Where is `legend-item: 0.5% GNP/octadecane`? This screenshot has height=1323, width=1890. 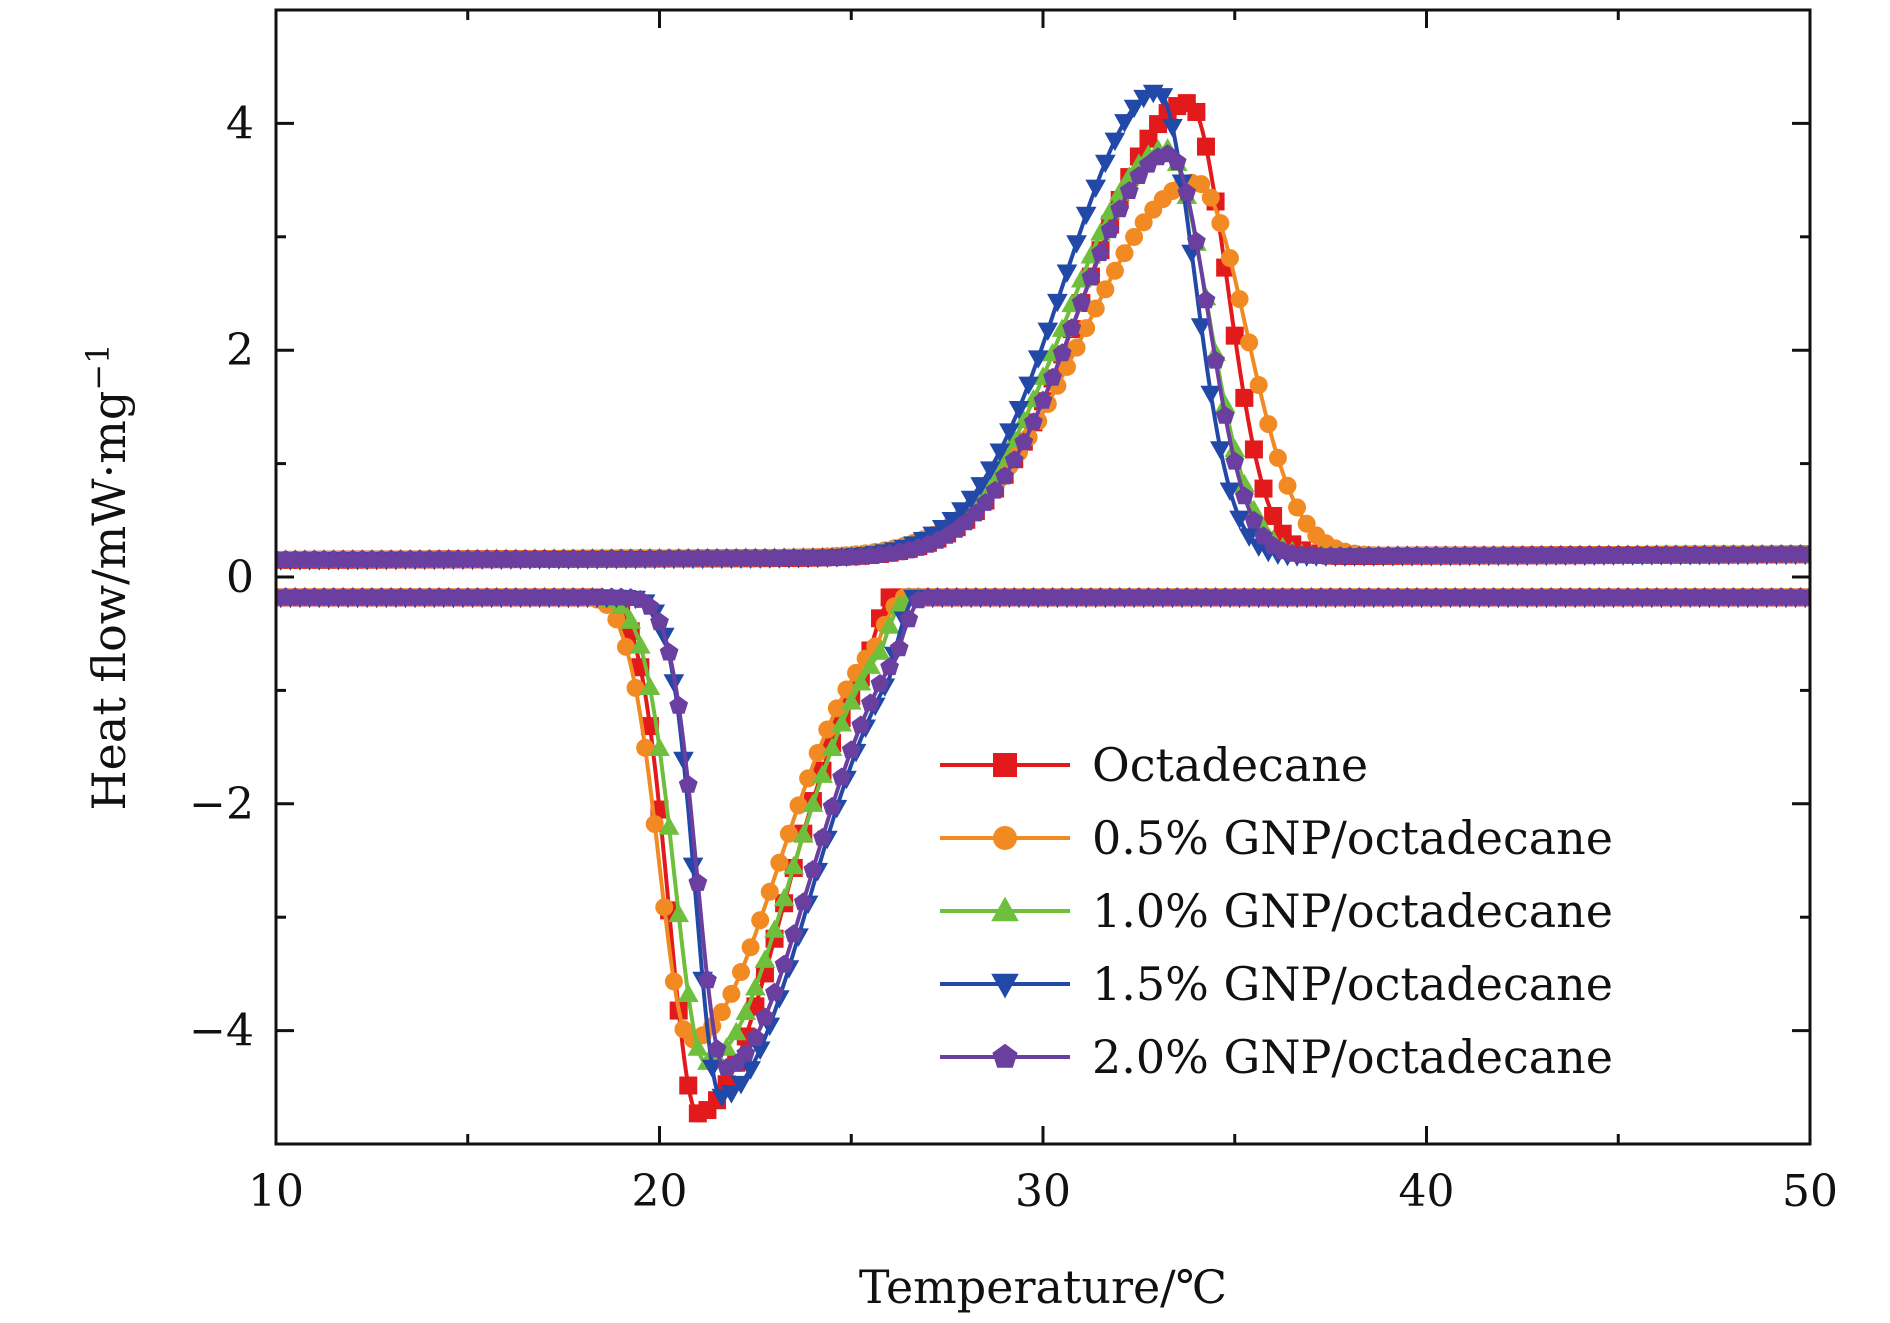
legend-item: 0.5% GNP/octadecane is located at coordinates (1276, 838).